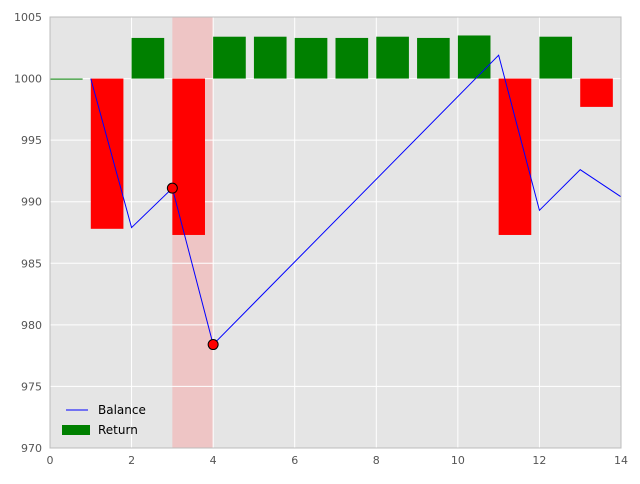 The height and width of the screenshot is (484, 640). What do you see at coordinates (31, 325) in the screenshot?
I see `y-tick-label: 980` at bounding box center [31, 325].